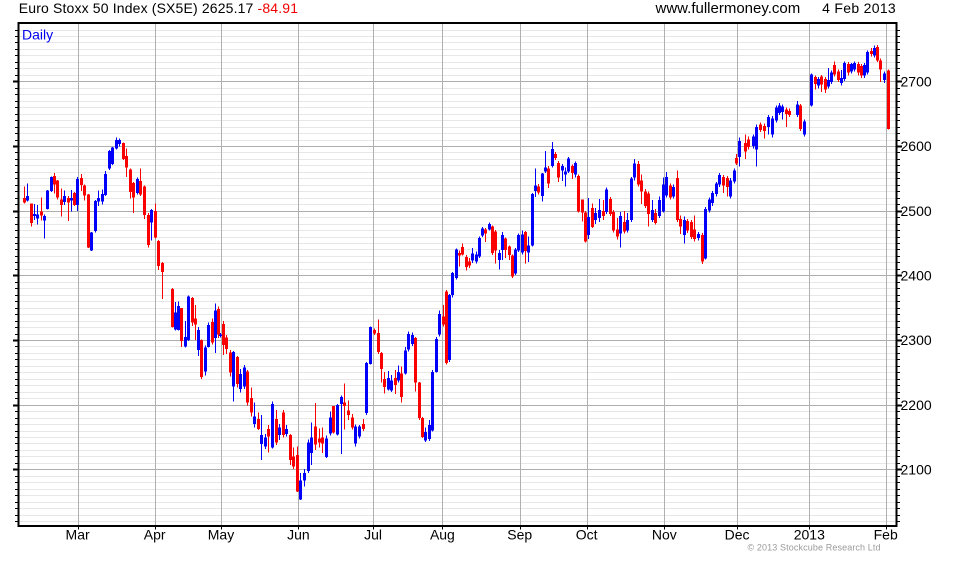  What do you see at coordinates (916, 211) in the screenshot?
I see `svg-text: 2500` at bounding box center [916, 211].